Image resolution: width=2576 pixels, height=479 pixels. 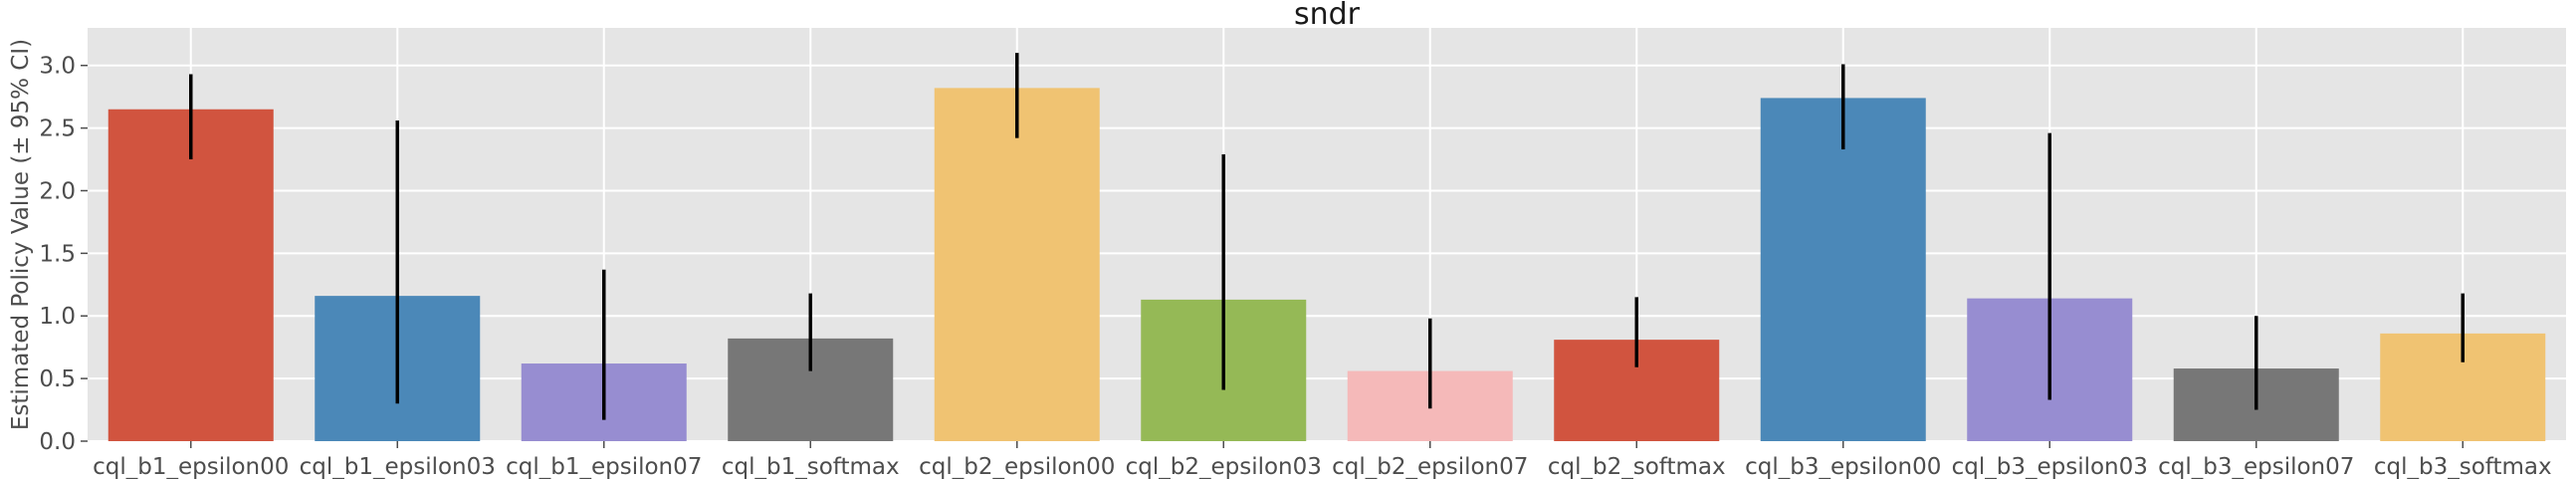 I want to click on y-tick-label: 3.0, so click(x=57, y=67).